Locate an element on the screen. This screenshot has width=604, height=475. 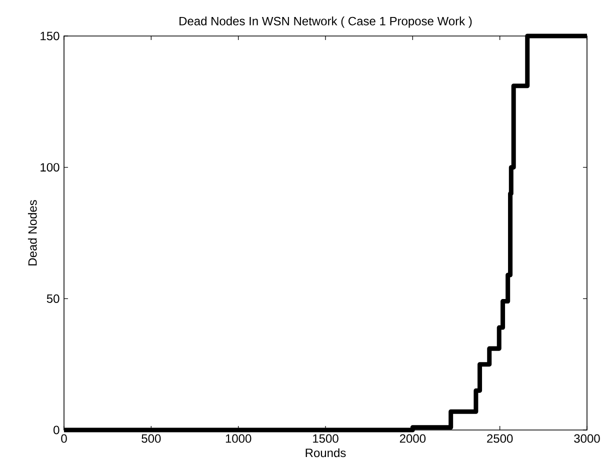
y-tick-label: 0 is located at coordinates (57, 430).